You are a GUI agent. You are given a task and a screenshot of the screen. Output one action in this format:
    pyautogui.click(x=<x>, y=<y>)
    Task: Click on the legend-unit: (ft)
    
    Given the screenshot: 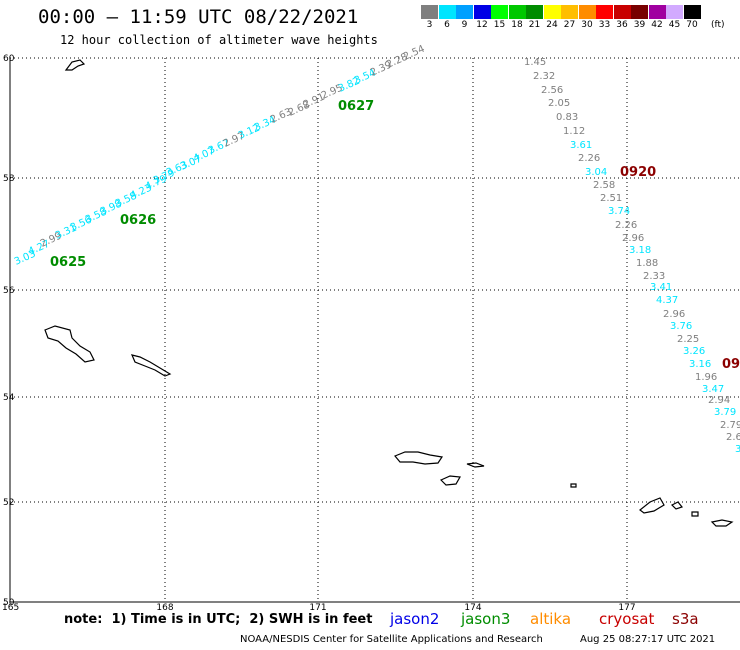 What is the action you would take?
    pyautogui.click(x=718, y=25)
    